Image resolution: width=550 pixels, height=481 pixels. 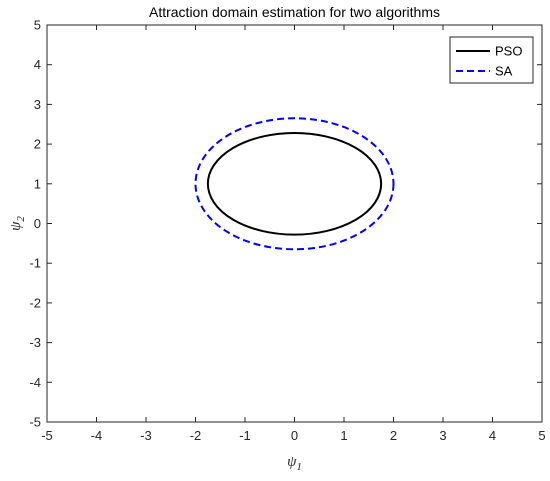 I want to click on x-axis-label-base: ψ, so click(x=292, y=462).